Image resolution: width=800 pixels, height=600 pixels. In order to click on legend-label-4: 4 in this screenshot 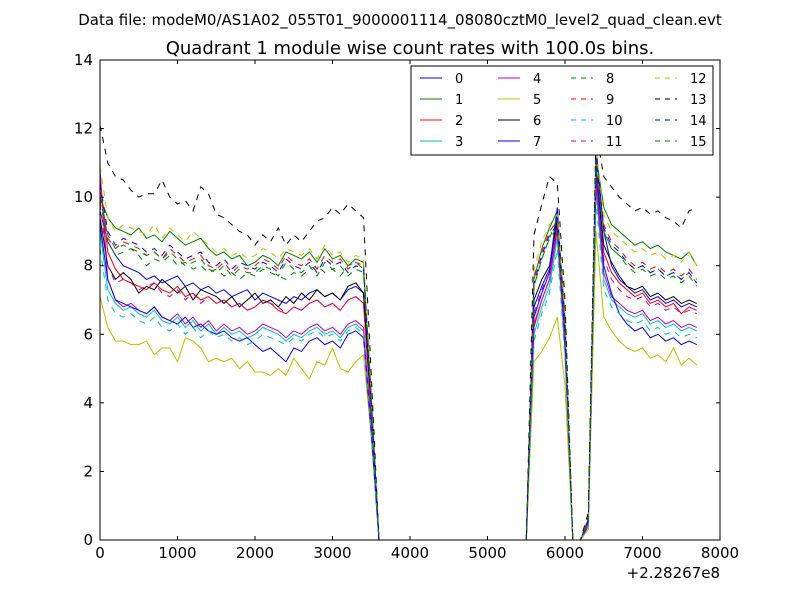, I will do `click(537, 79)`.